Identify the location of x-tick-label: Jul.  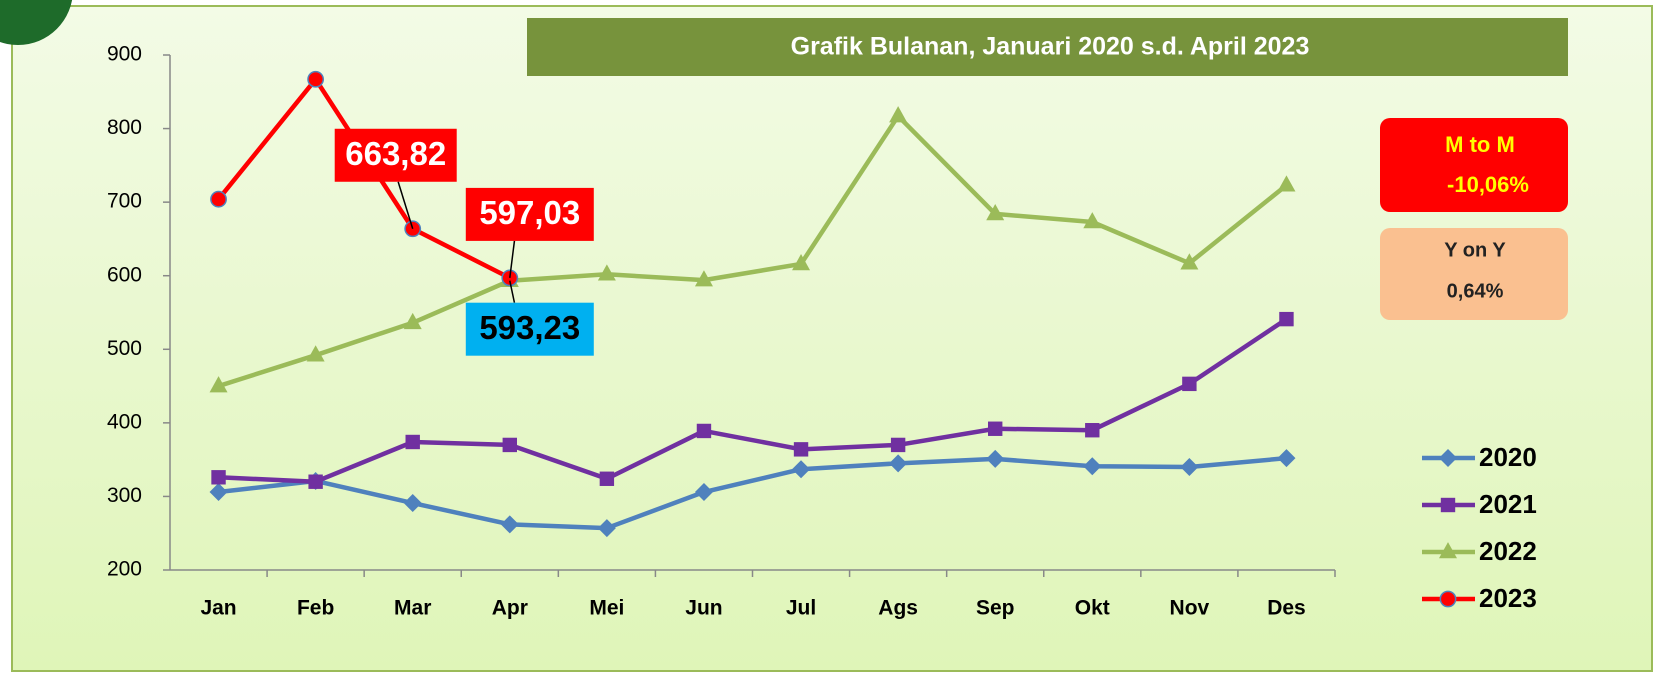
(801, 608).